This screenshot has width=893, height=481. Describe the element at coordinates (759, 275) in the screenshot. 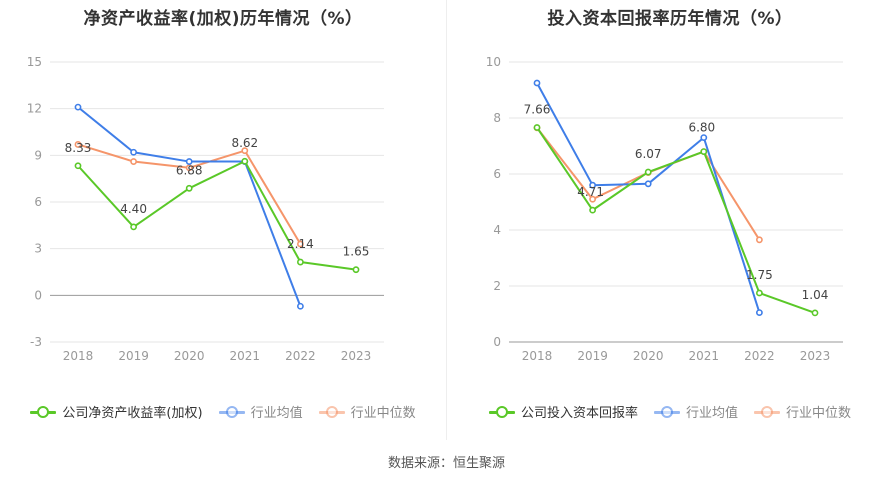

I see `roic-data-label: 1.75` at that location.